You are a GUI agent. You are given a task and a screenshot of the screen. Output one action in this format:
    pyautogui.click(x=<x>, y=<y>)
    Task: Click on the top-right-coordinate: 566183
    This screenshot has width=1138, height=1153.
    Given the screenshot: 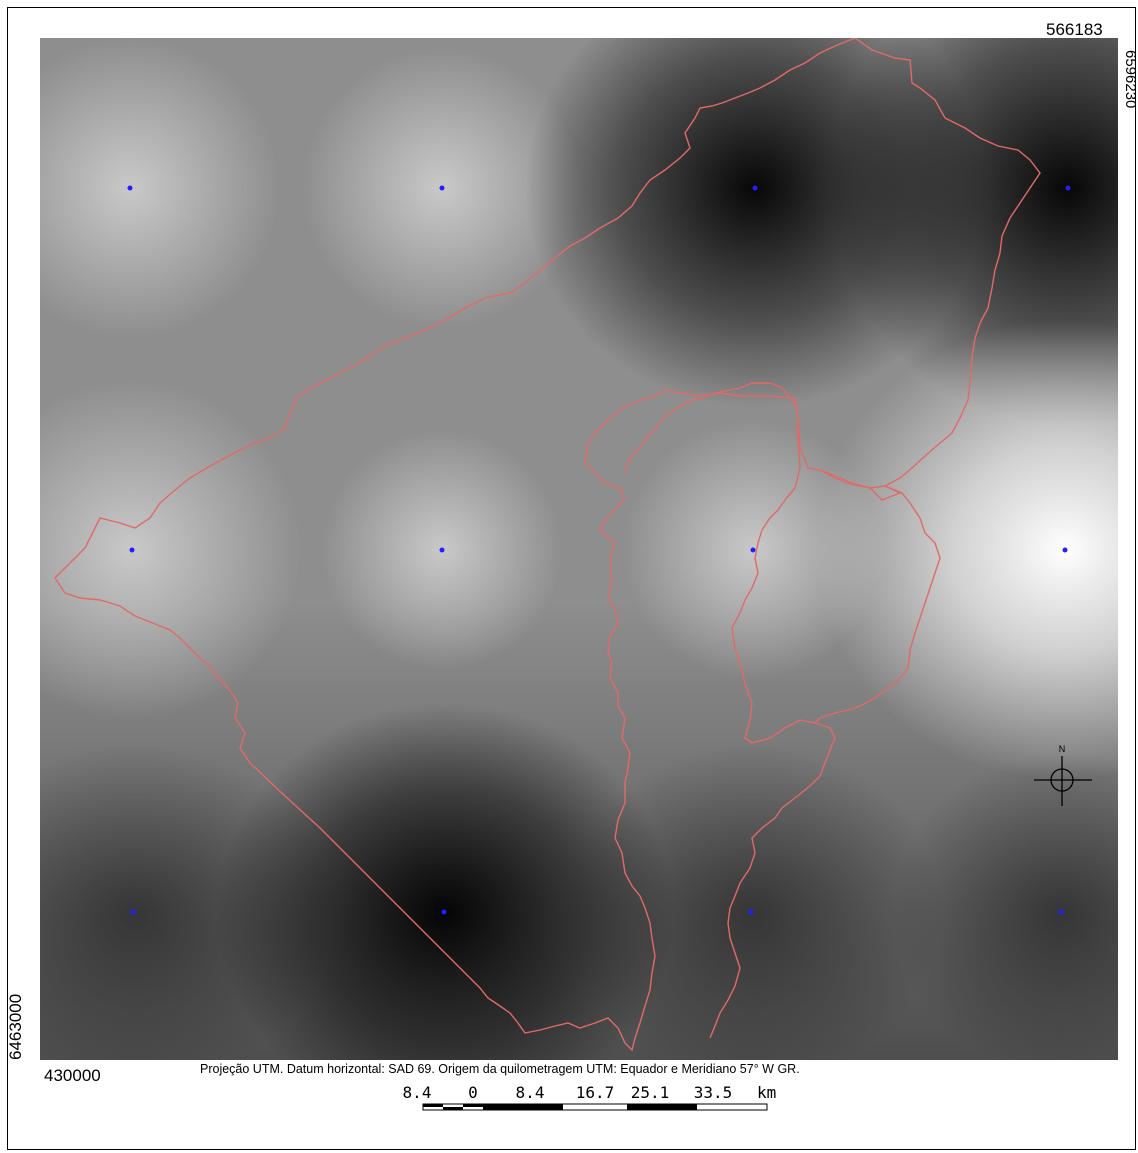 What is the action you would take?
    pyautogui.click(x=1074, y=29)
    